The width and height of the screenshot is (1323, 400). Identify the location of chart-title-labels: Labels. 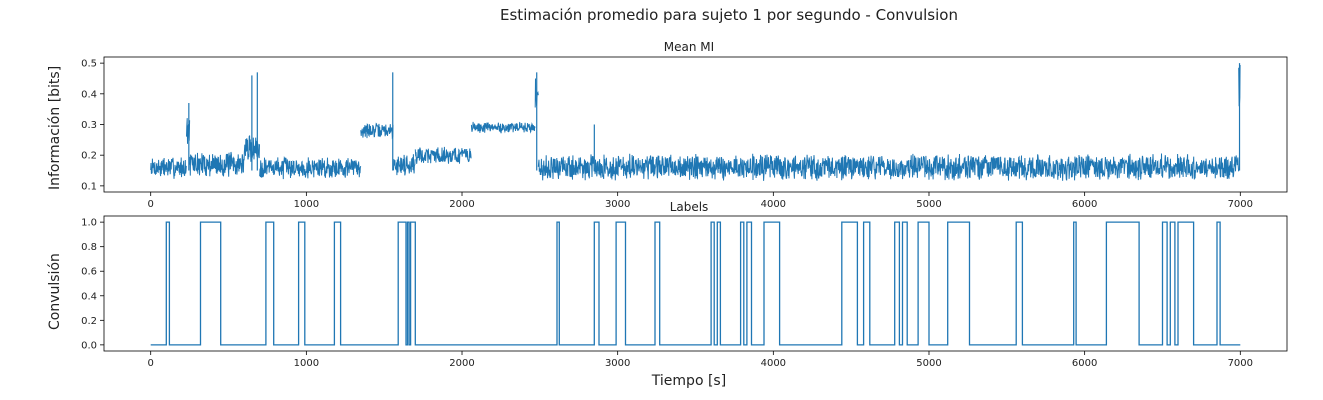
(689, 207).